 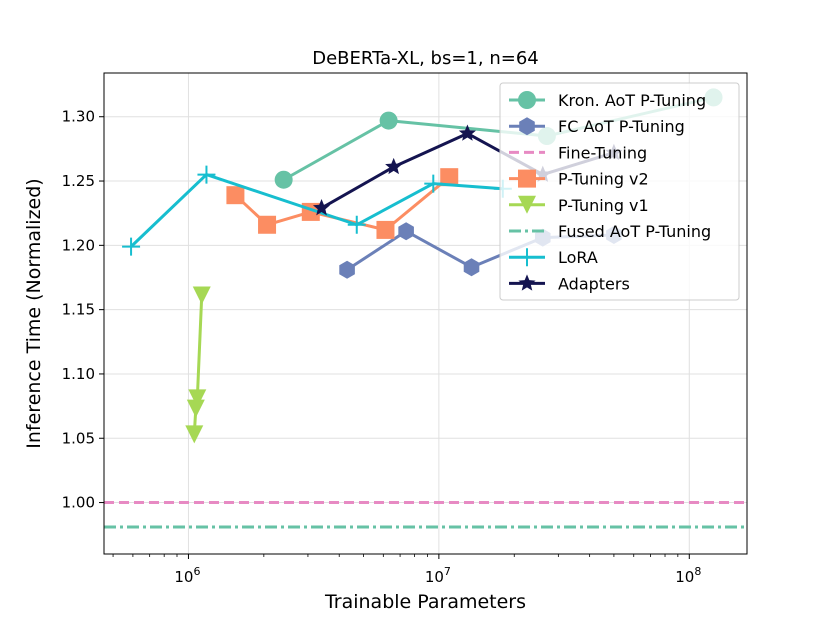 What do you see at coordinates (578, 257) in the screenshot?
I see `legend-label: LoRA` at bounding box center [578, 257].